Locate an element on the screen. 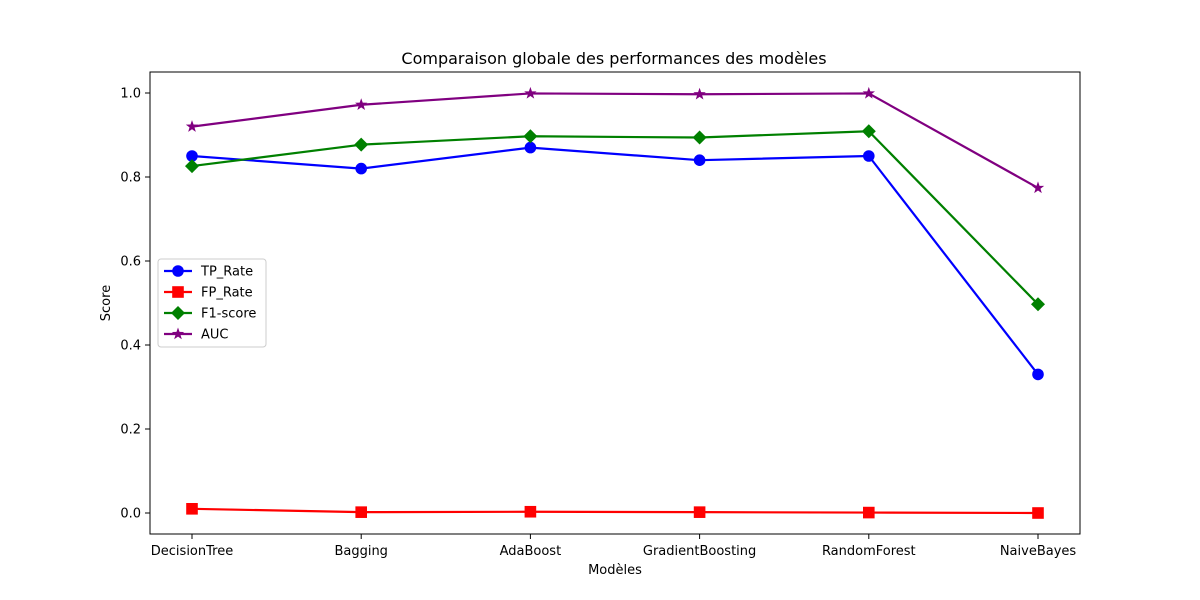  legend-label: F1-score is located at coordinates (228, 314).